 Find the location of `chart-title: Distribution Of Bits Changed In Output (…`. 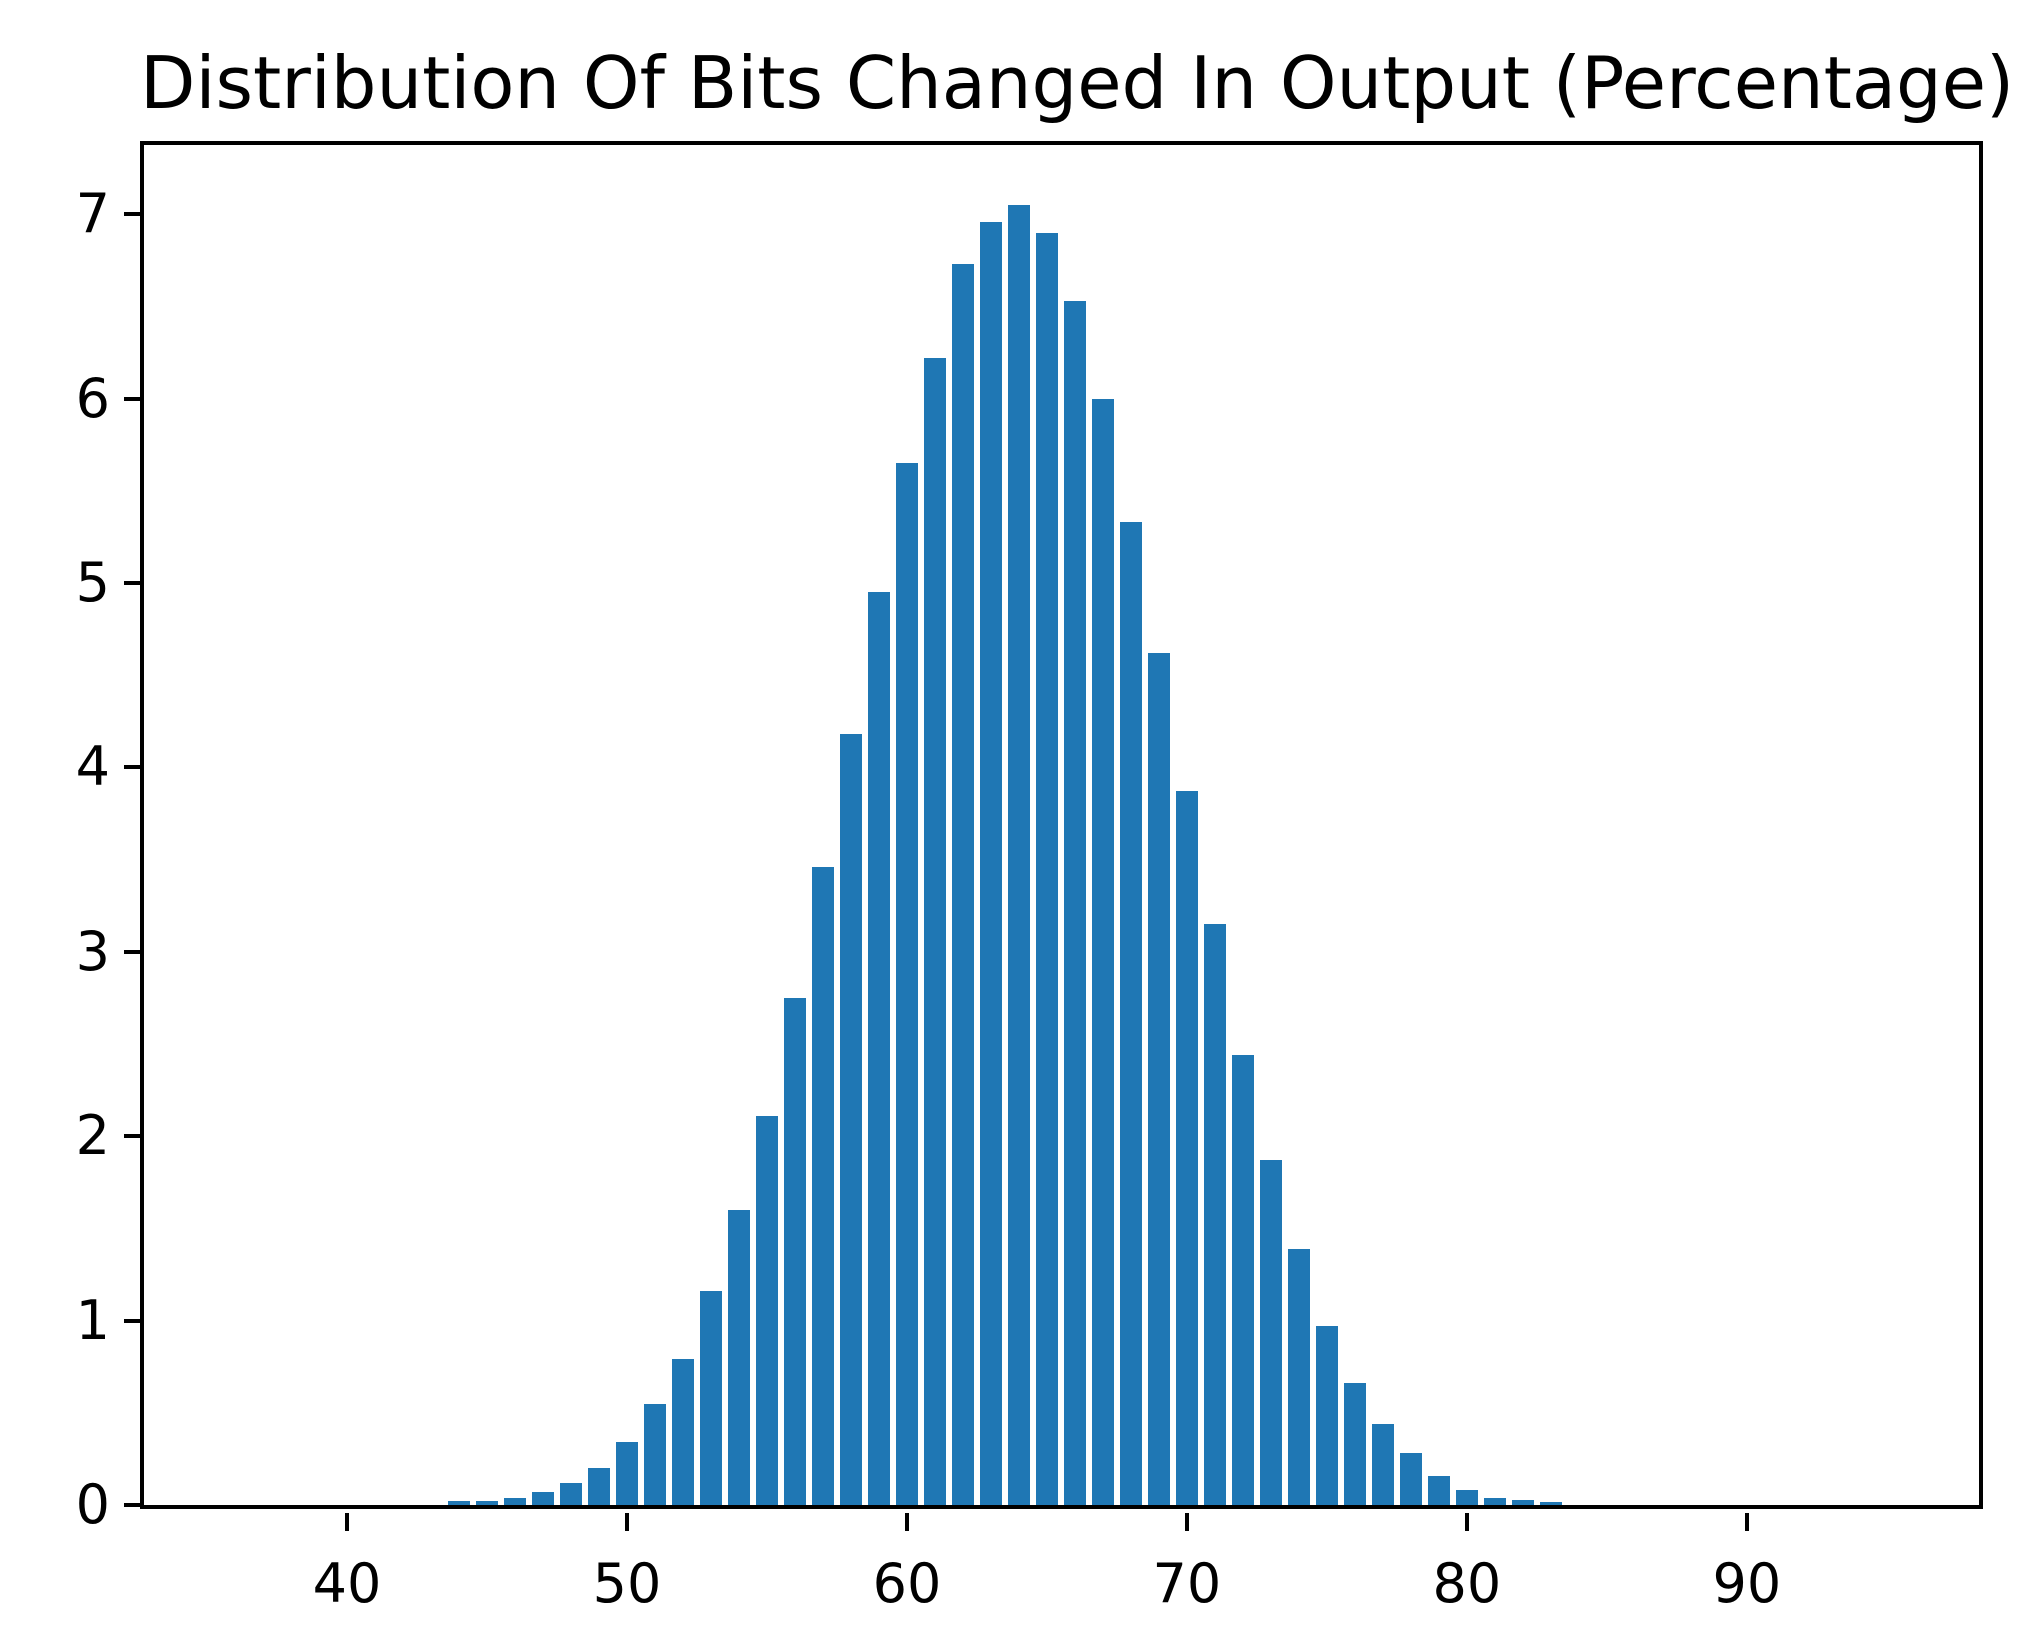

chart-title: Distribution Of Bits Changed In Output (… is located at coordinates (1077, 83).